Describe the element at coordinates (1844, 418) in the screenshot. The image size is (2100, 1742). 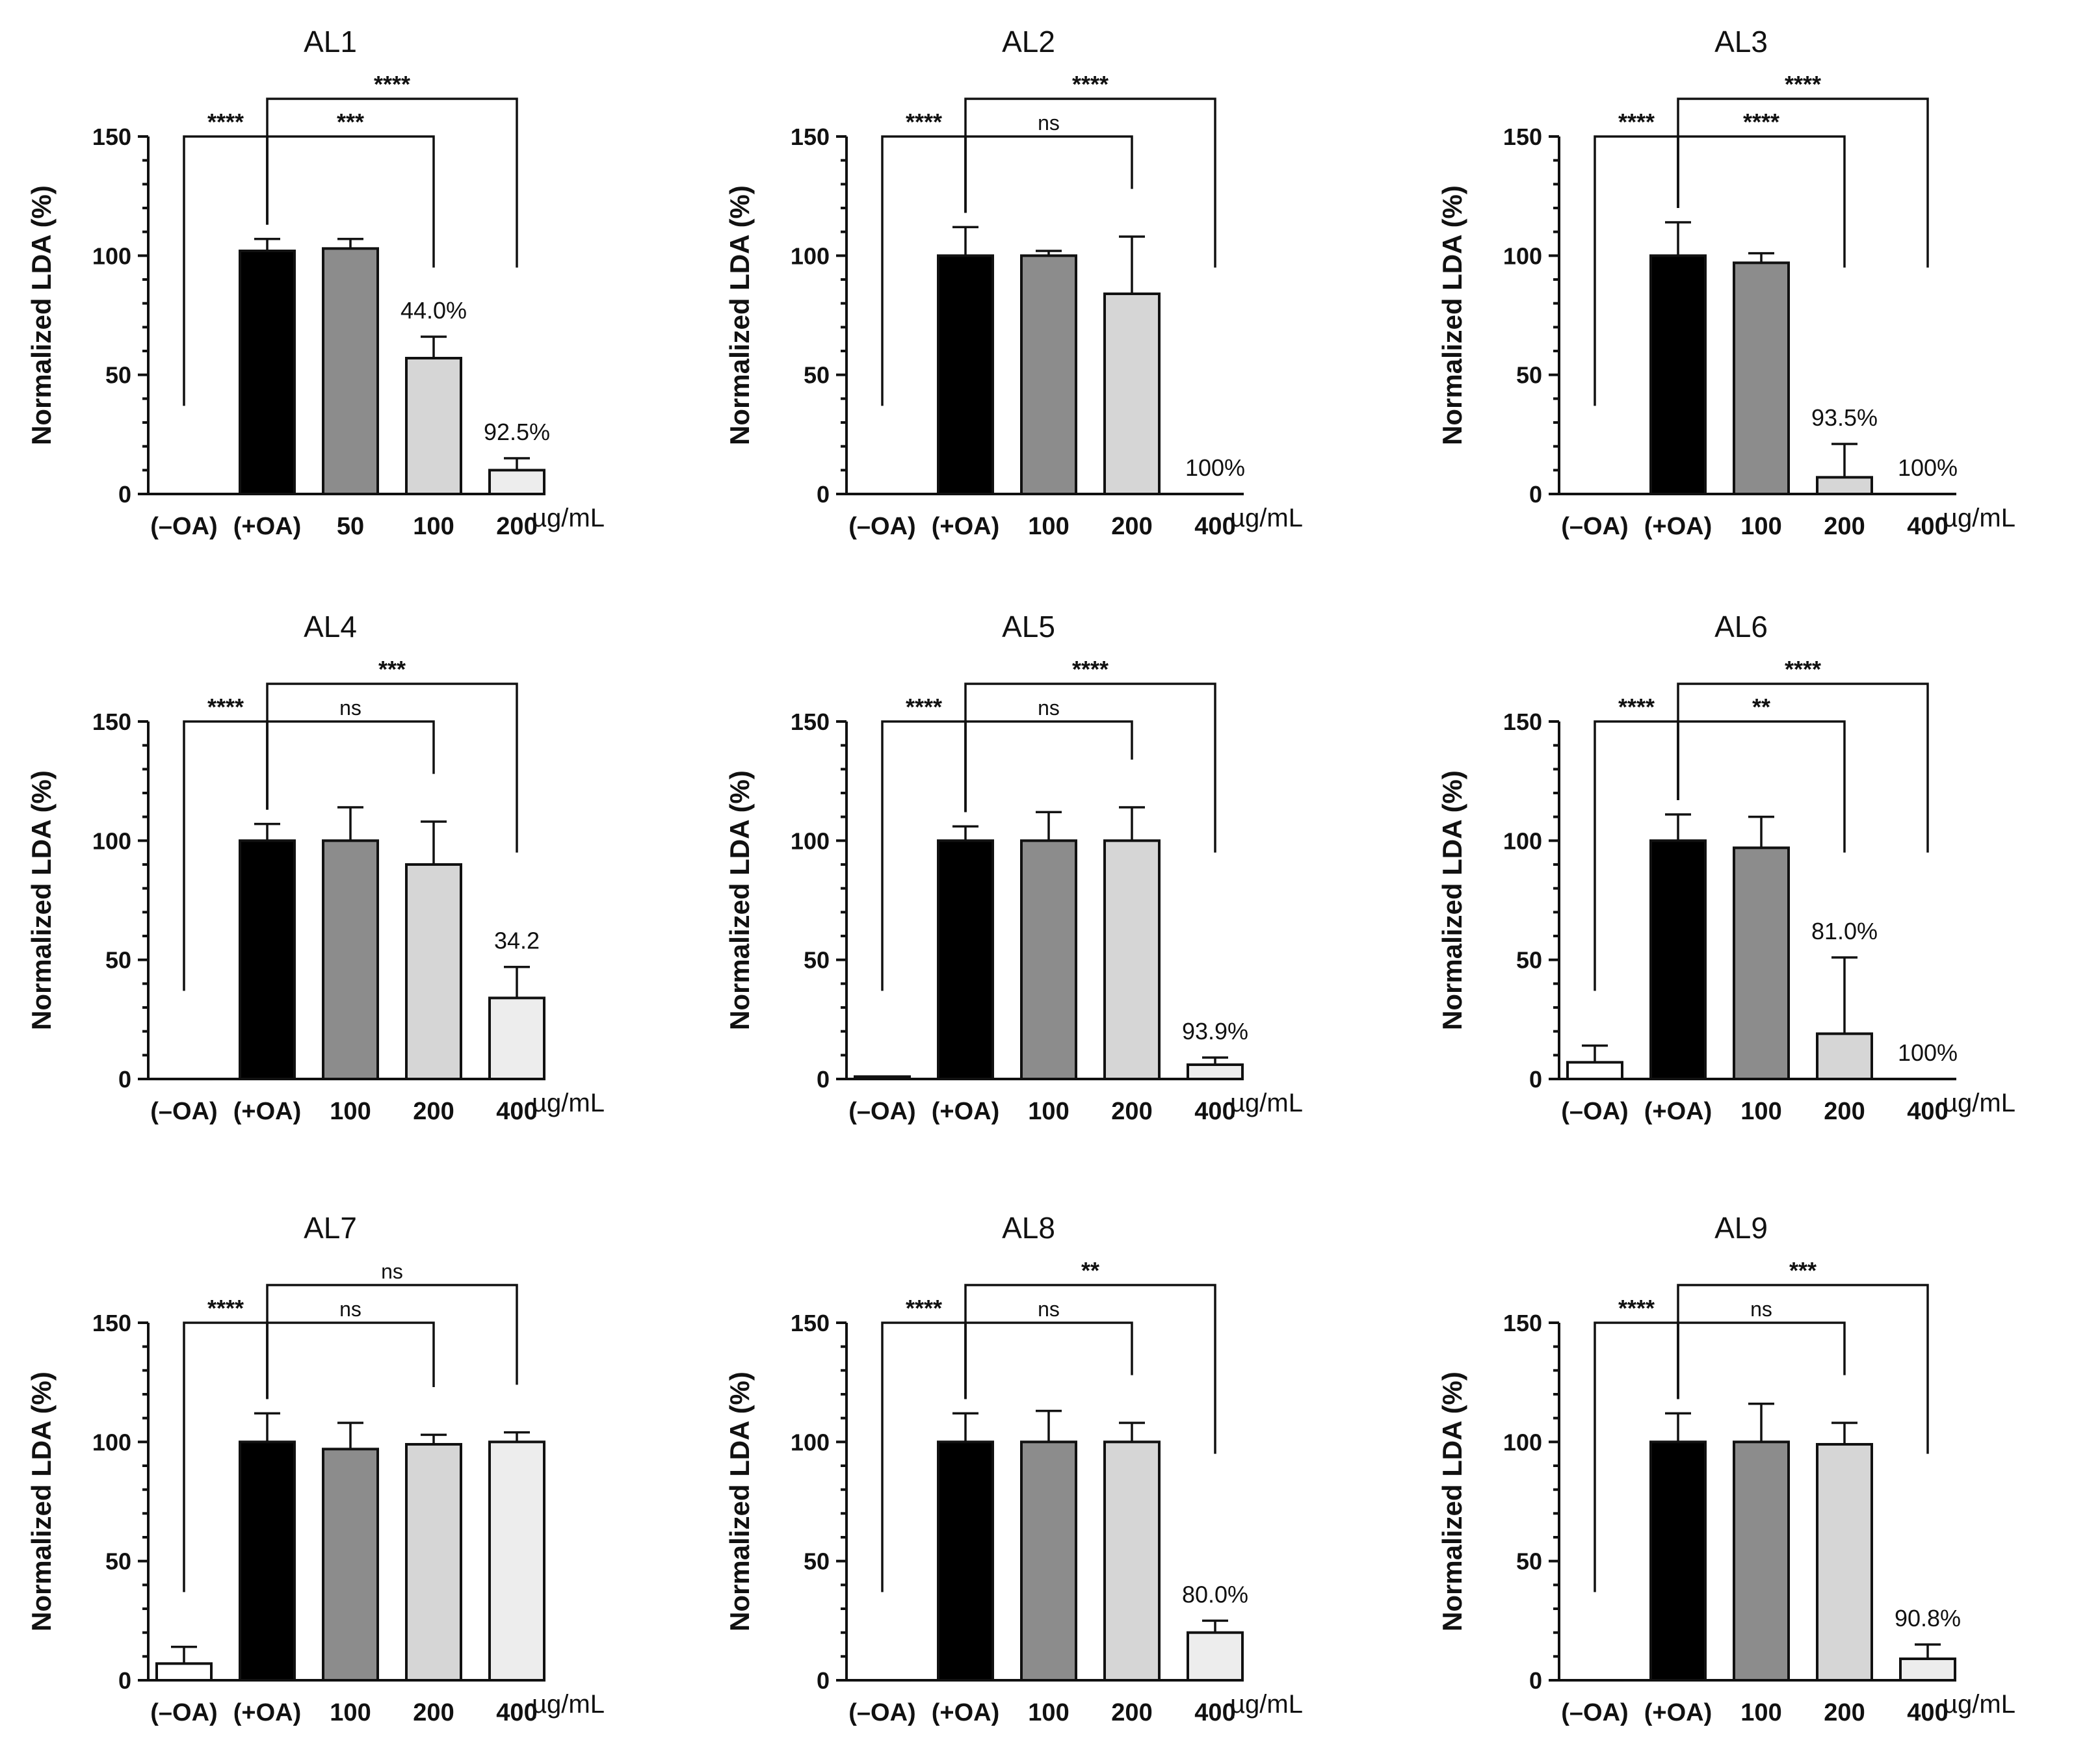
I see `reduction-annotation: 93.5%` at that location.